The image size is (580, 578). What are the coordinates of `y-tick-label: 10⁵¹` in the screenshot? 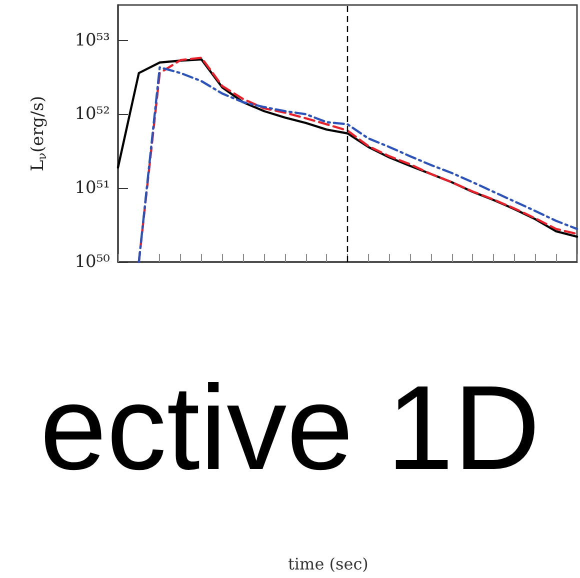 It's located at (92, 188).